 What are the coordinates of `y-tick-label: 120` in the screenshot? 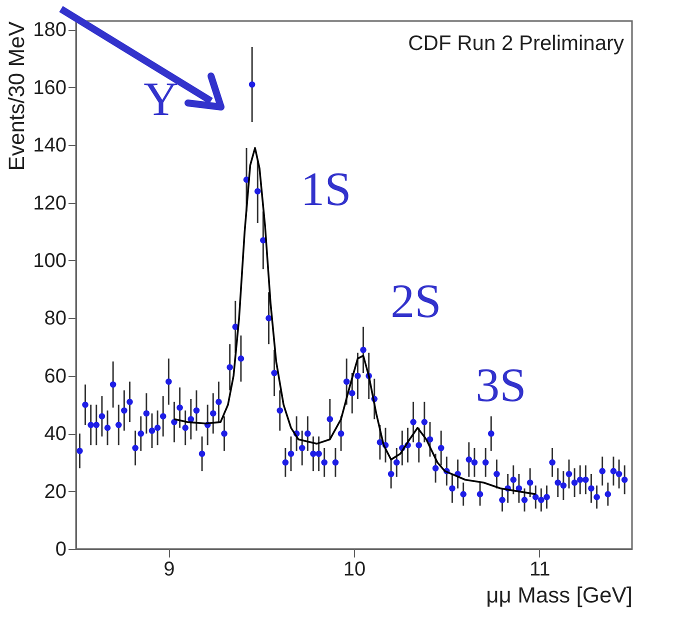 It's located at (49, 203).